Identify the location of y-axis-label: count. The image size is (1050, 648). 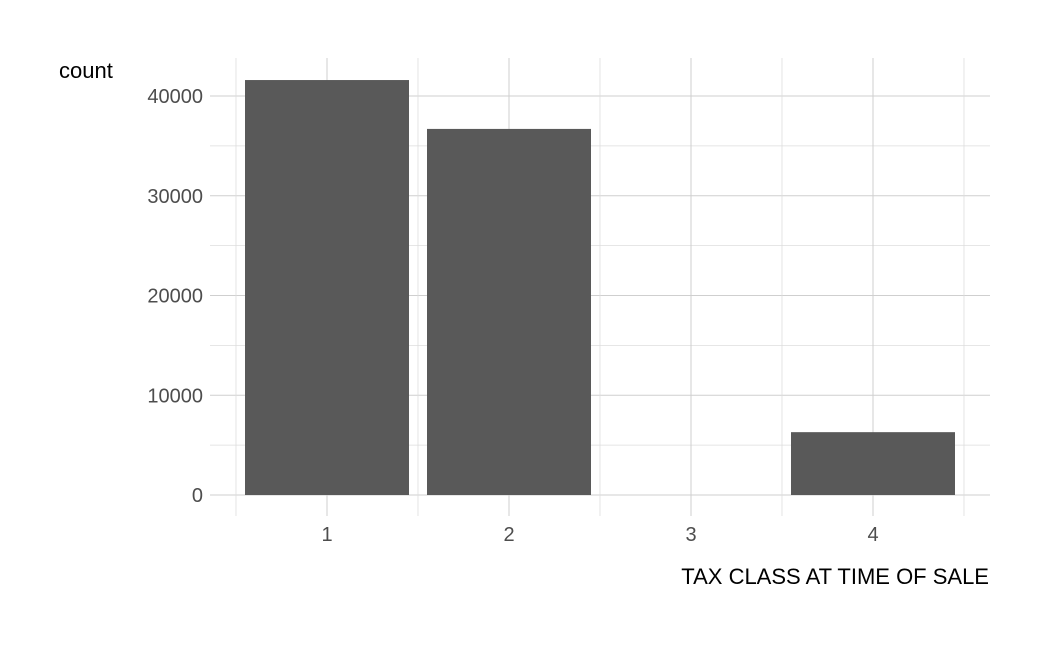
(86, 70).